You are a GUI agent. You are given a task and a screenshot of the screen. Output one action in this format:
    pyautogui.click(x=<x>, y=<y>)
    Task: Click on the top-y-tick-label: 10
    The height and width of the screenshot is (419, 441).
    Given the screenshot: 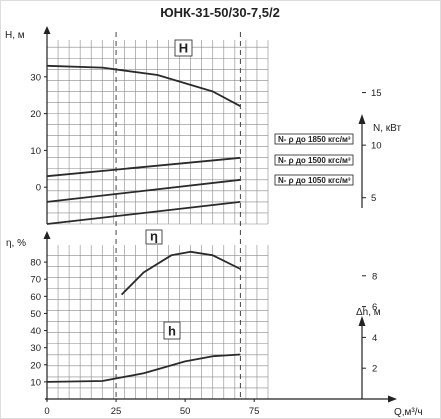 What is the action you would take?
    pyautogui.click(x=35, y=151)
    